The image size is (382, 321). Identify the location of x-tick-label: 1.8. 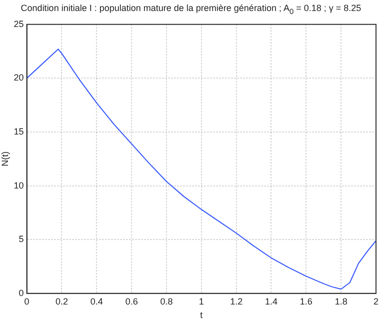
(341, 301).